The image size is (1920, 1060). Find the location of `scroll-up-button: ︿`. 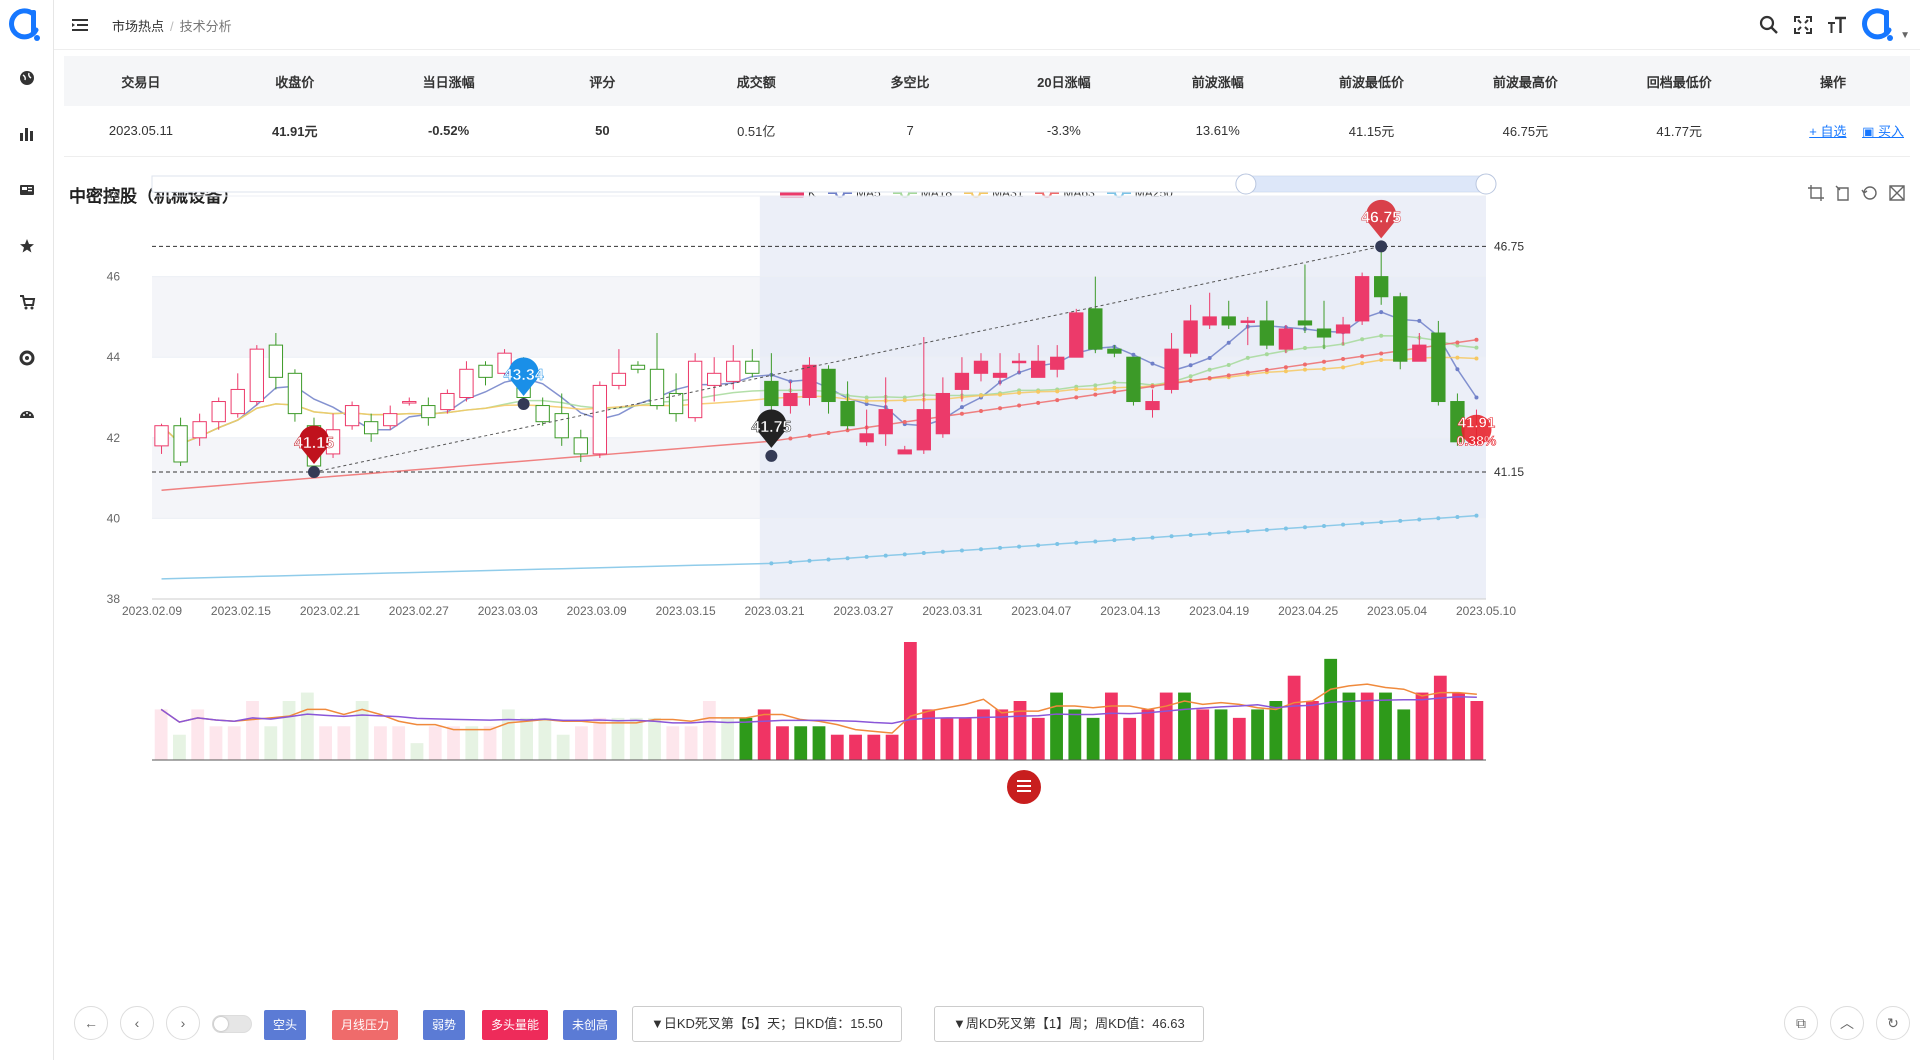

scroll-up-button: ︿ is located at coordinates (1847, 1023).